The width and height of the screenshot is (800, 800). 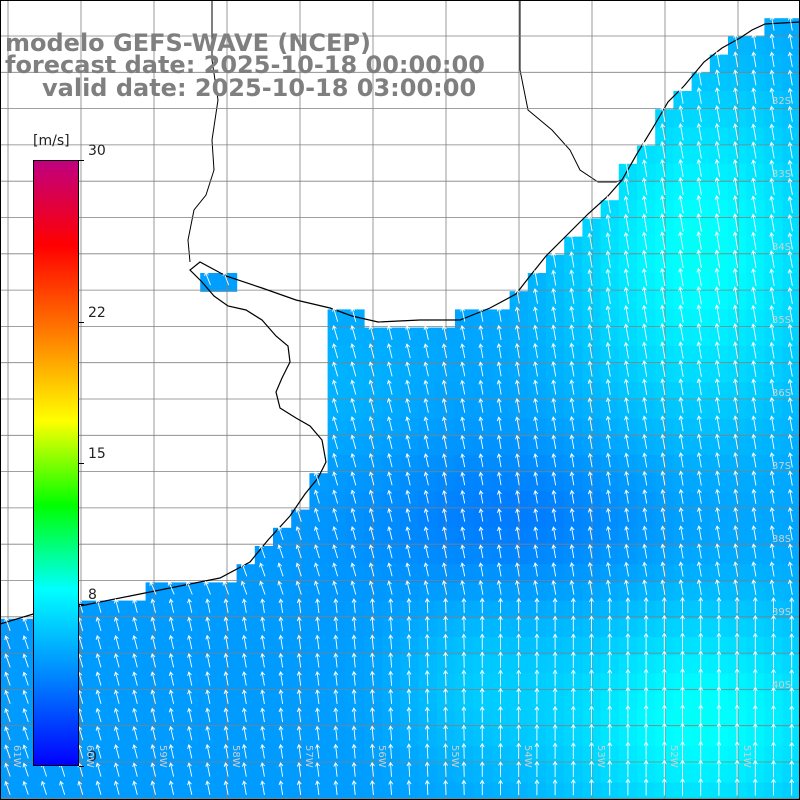 What do you see at coordinates (782, 247) in the screenshot?
I see `latitude-label: 34S` at bounding box center [782, 247].